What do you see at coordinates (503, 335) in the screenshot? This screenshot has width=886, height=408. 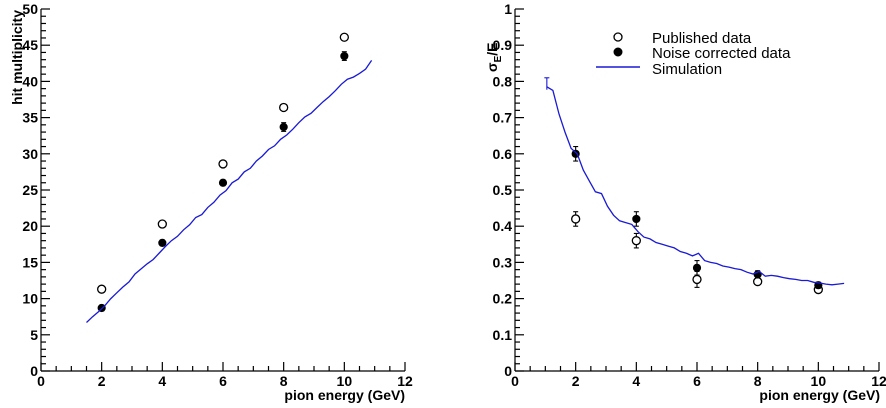 I see `y-tick-label: 0.1` at bounding box center [503, 335].